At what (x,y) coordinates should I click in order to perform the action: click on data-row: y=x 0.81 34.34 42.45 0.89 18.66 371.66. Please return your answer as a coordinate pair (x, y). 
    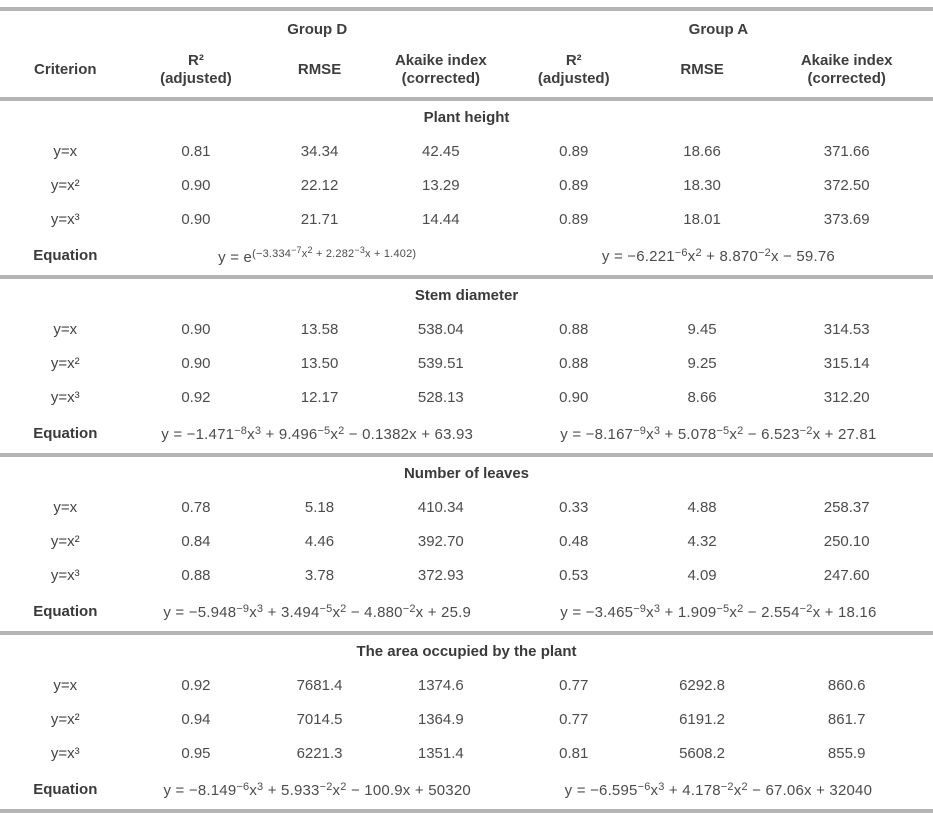
    Looking at the image, I should click on (466, 151).